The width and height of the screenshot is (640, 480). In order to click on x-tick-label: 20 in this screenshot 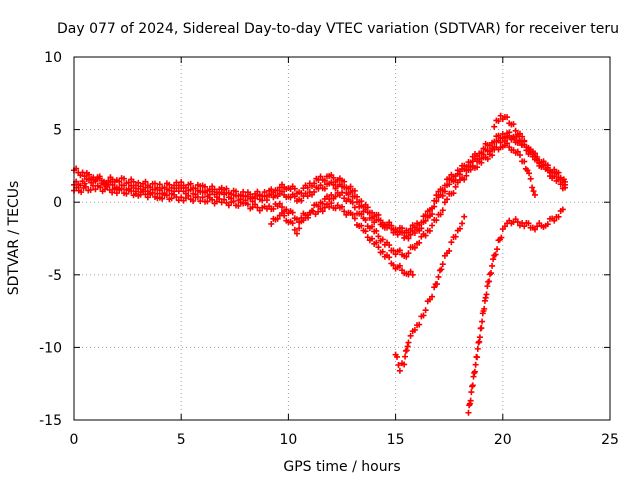, I will do `click(503, 440)`.